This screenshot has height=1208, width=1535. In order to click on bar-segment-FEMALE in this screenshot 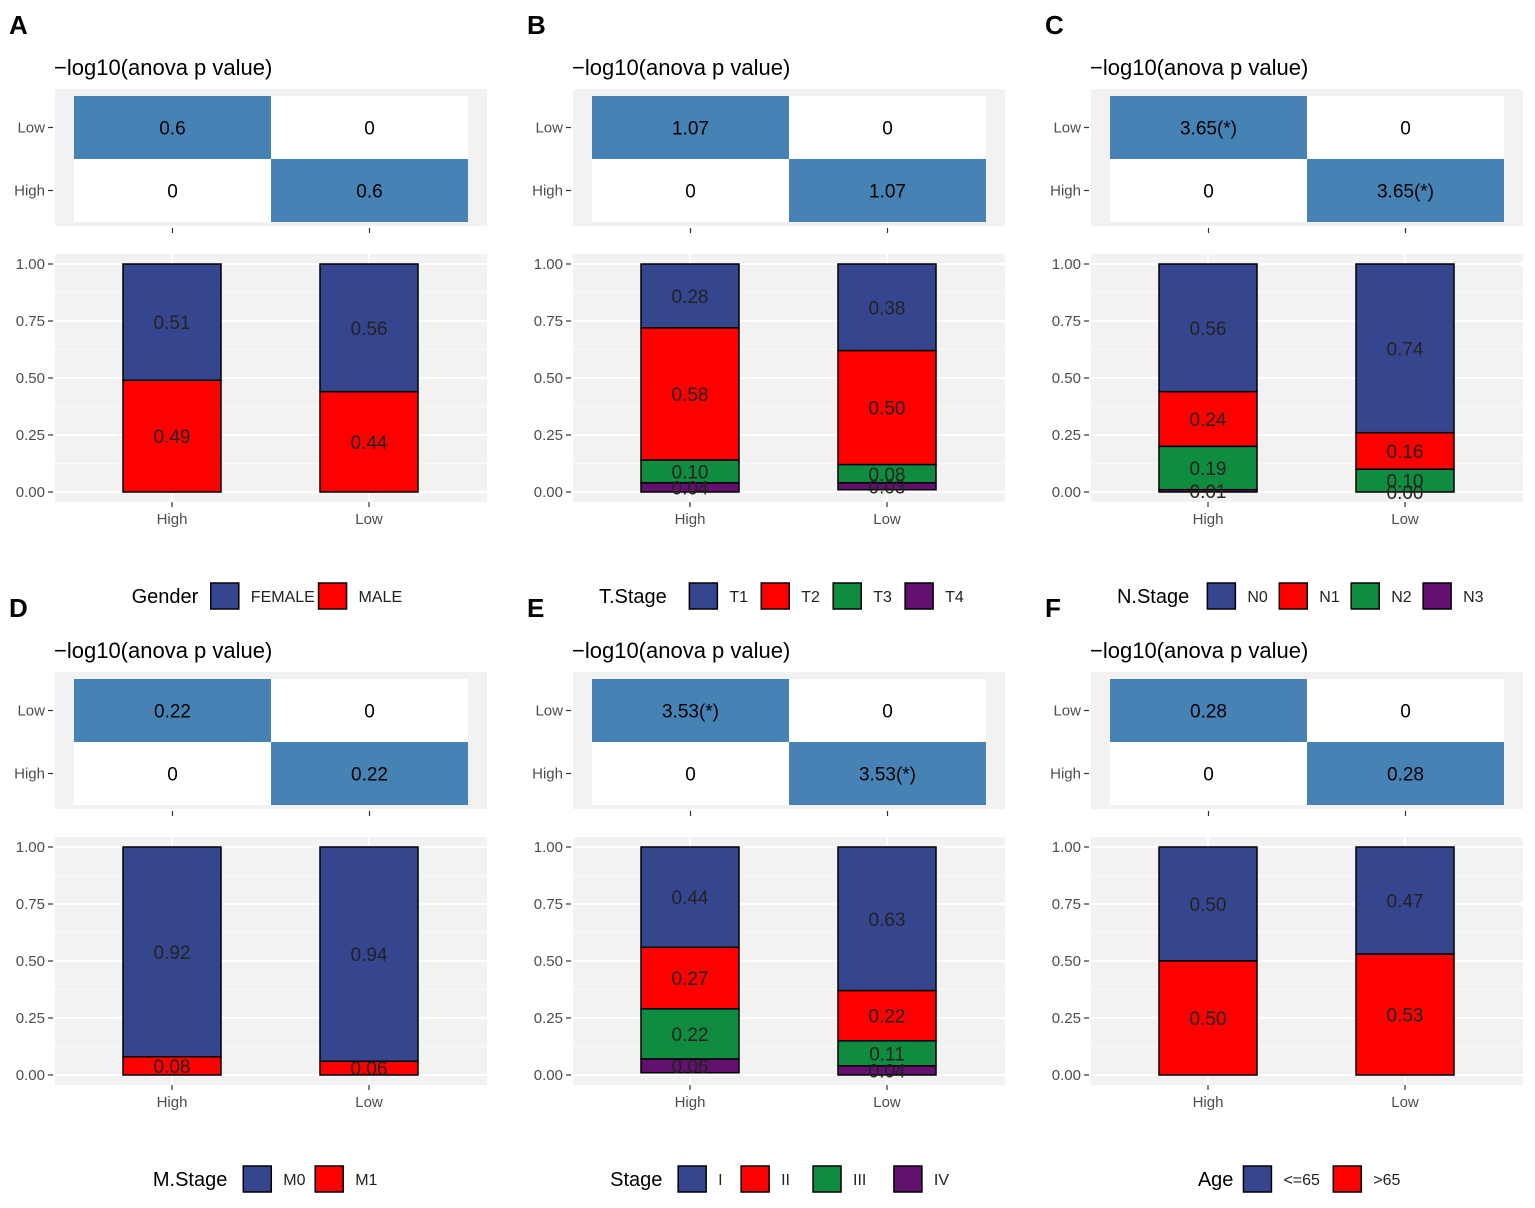, I will do `click(369, 328)`.